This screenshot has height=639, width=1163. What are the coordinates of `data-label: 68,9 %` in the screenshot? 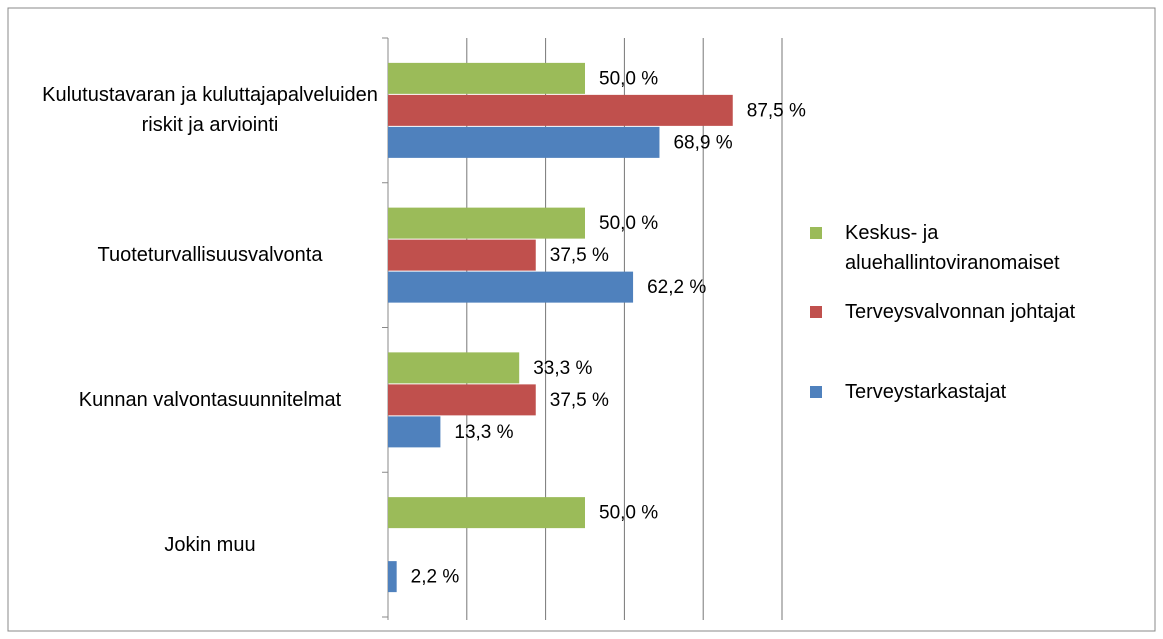 It's located at (702, 142).